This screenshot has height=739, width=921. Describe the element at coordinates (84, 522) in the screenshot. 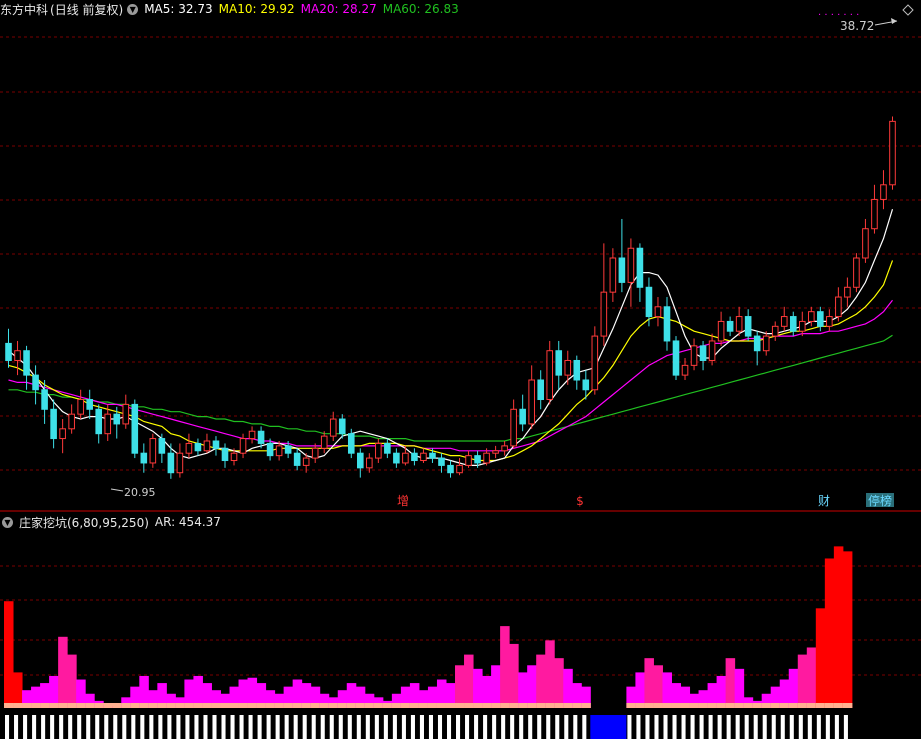

I see `indicator-name: 庄家挖坑(6,80,95,250)` at that location.